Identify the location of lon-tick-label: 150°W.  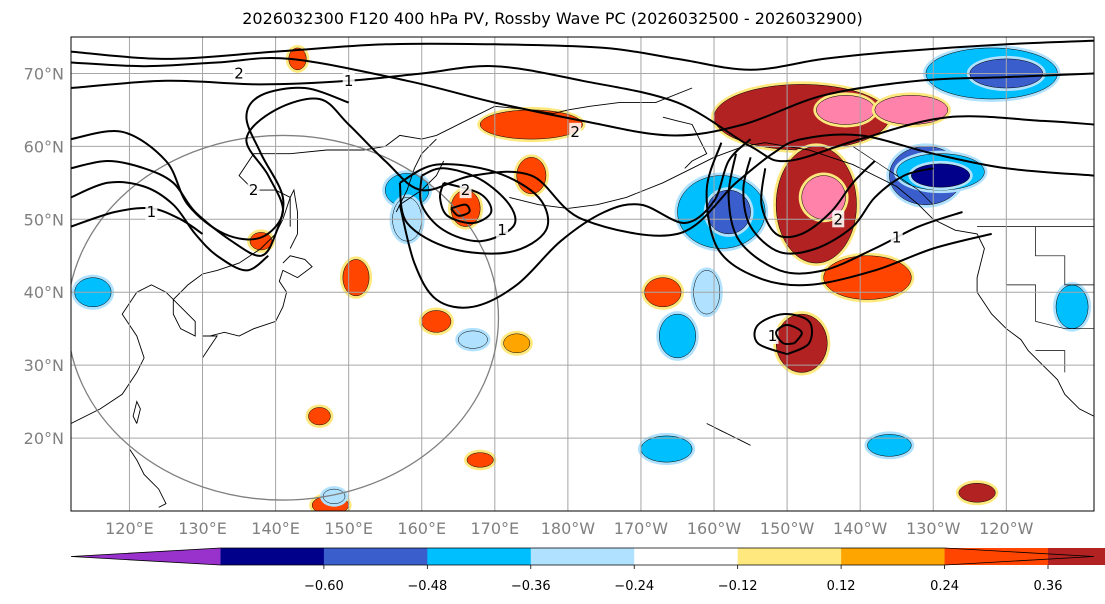
(787, 528).